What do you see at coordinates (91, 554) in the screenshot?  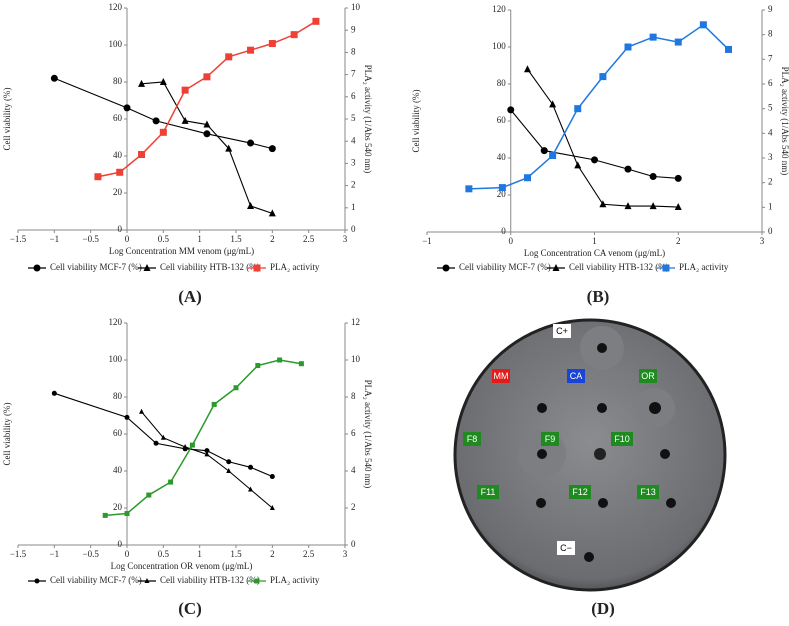 I see `x-tick-label: −0.5` at bounding box center [91, 554].